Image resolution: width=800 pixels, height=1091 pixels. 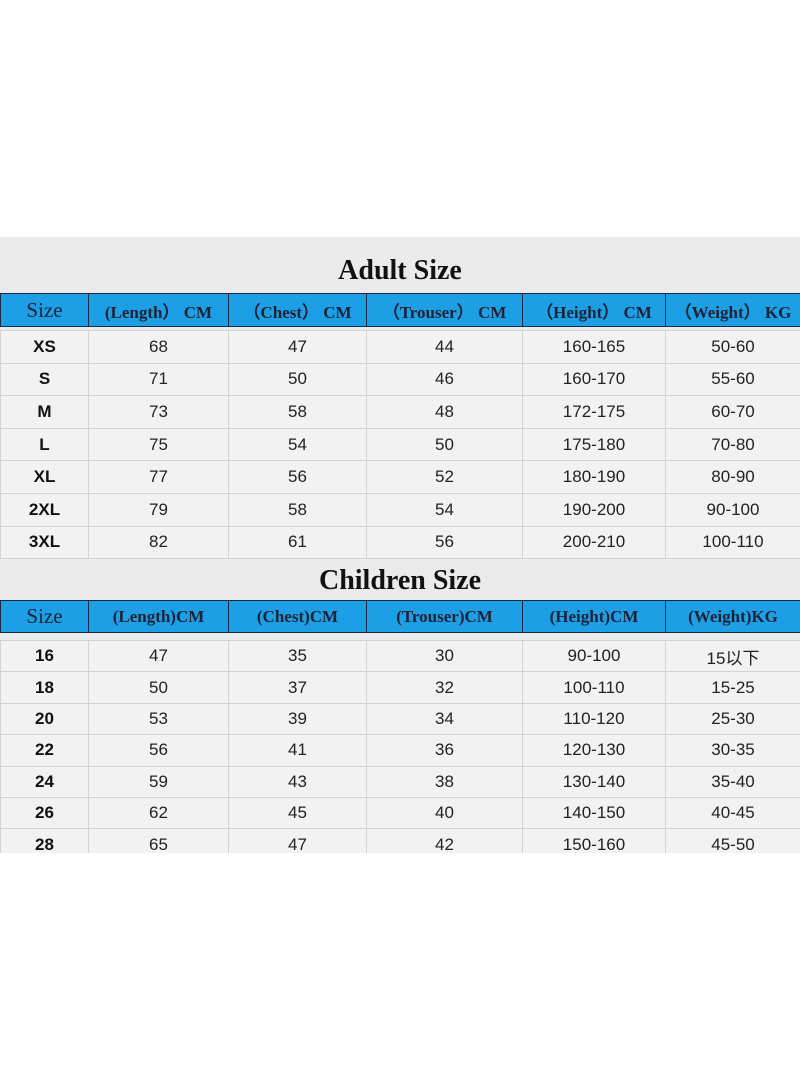 I want to click on table-cell: 68, so click(x=158, y=347).